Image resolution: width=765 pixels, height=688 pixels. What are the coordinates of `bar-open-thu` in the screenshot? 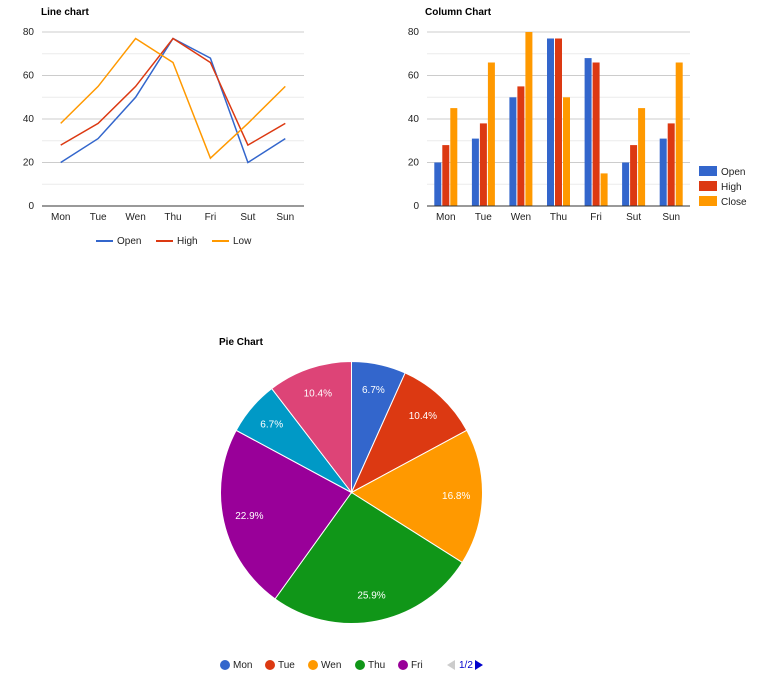 It's located at (550, 122).